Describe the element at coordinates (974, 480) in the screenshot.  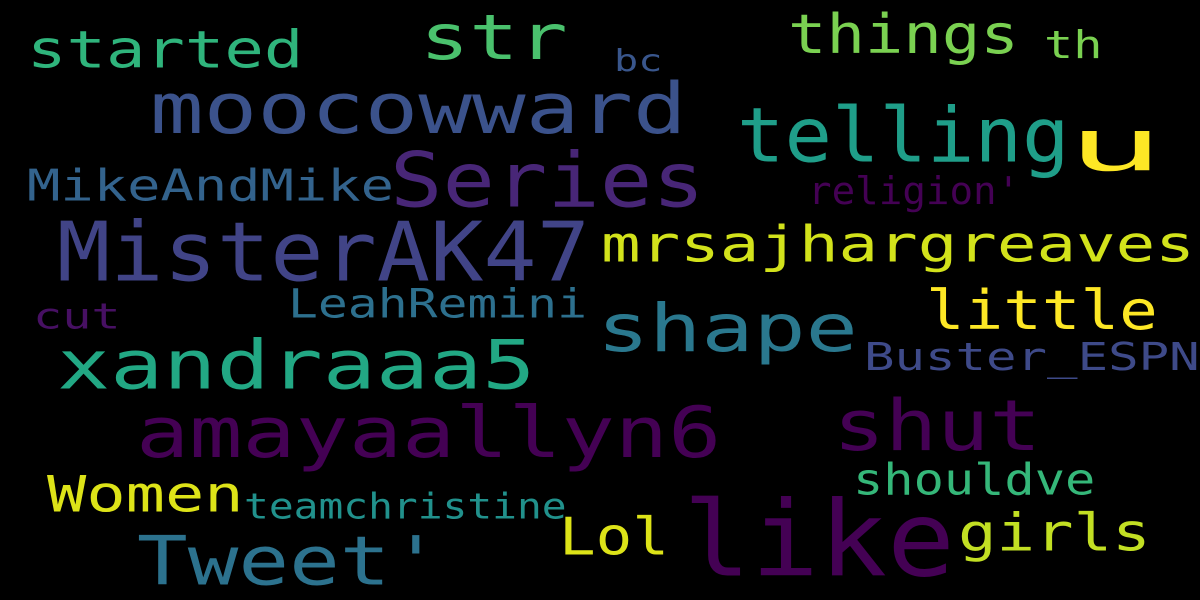
I see `word-shouldve: shouldve` at that location.